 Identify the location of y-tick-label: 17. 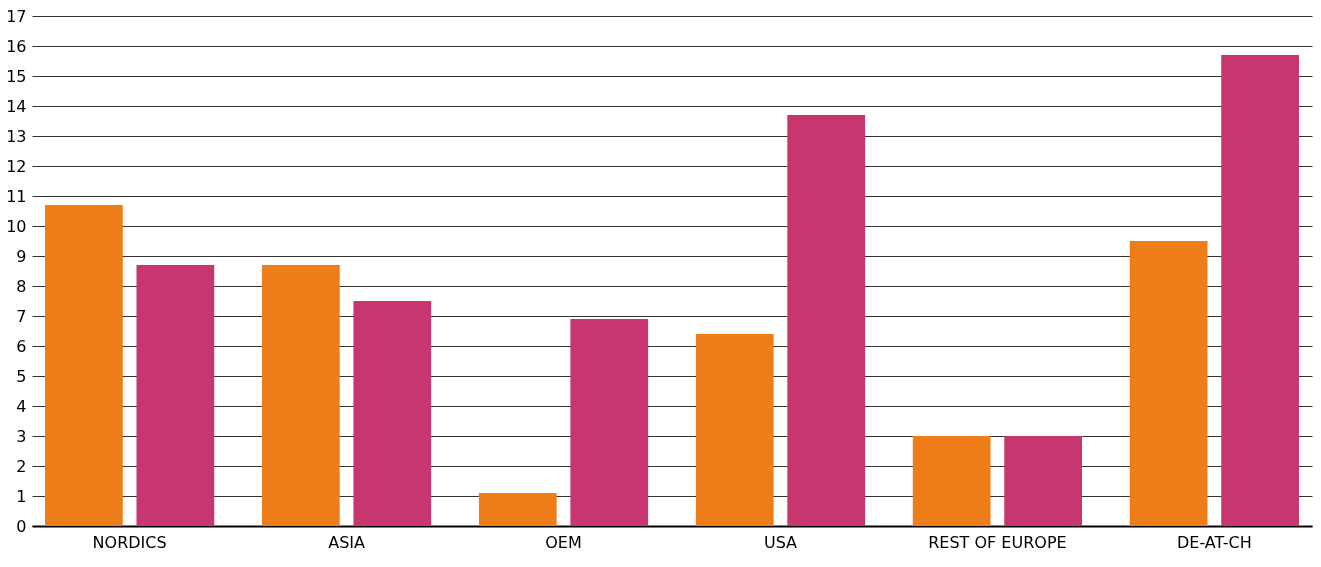
(16, 16).